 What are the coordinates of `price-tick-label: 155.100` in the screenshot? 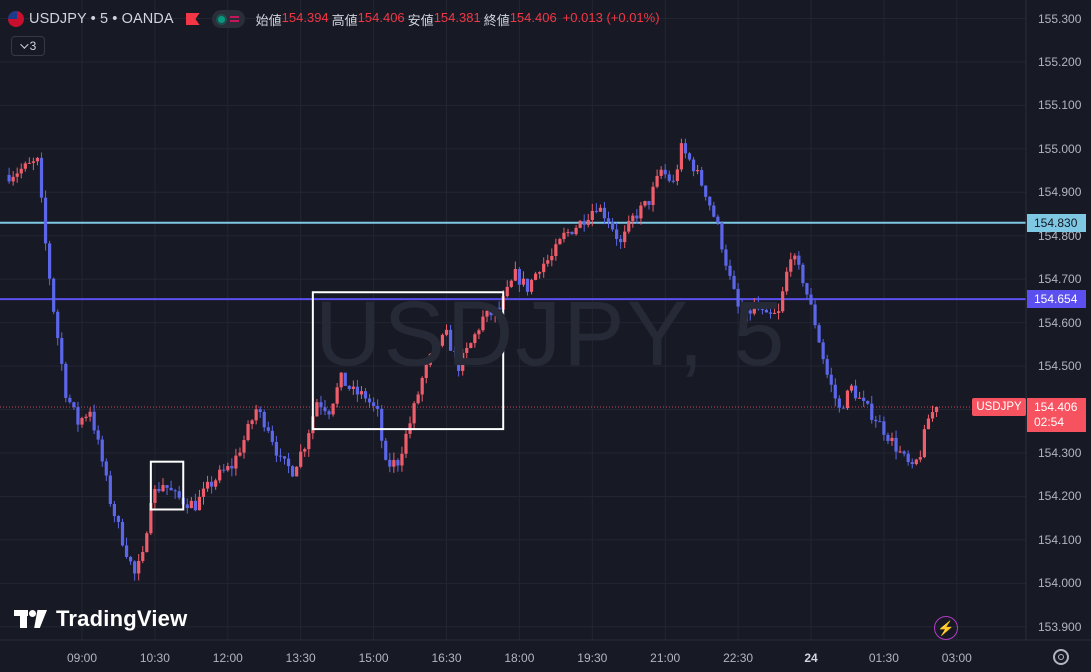 It's located at (1060, 105).